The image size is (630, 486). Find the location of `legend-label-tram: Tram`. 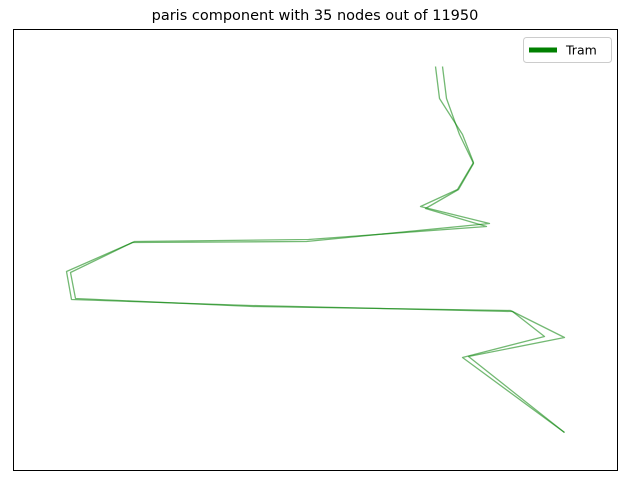

legend-label-tram: Tram is located at coordinates (581, 50).